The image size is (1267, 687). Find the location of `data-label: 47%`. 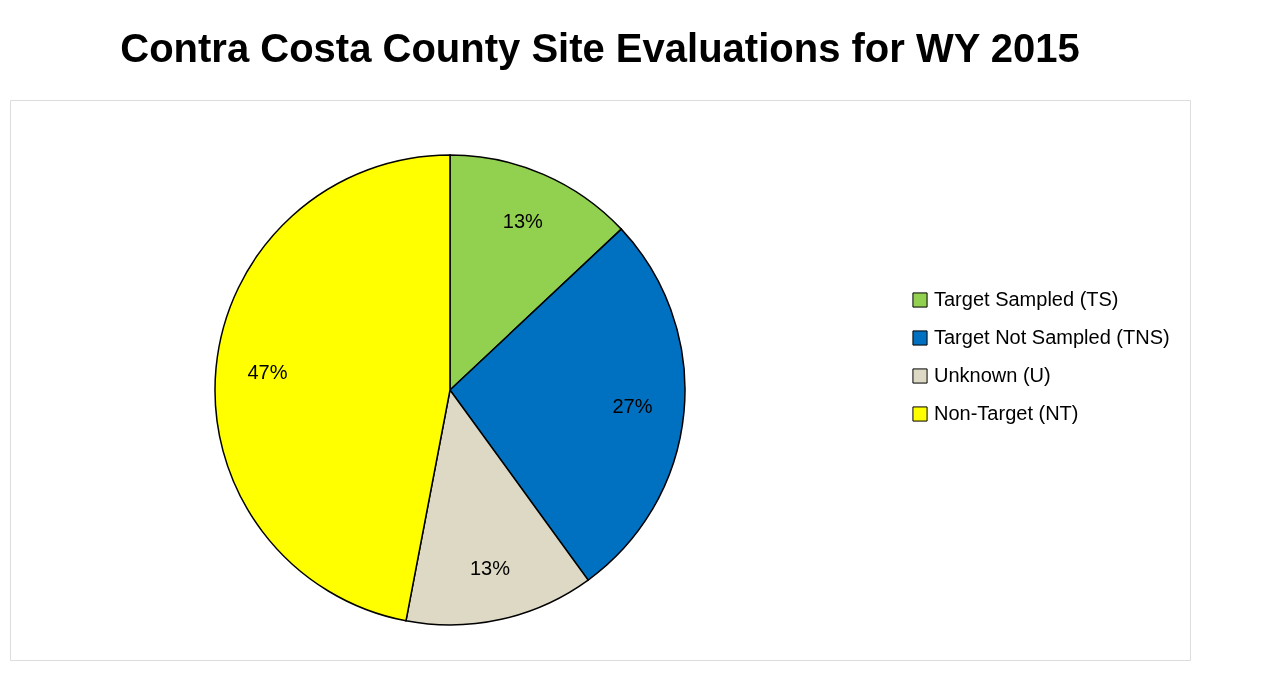

data-label: 47% is located at coordinates (267, 371).